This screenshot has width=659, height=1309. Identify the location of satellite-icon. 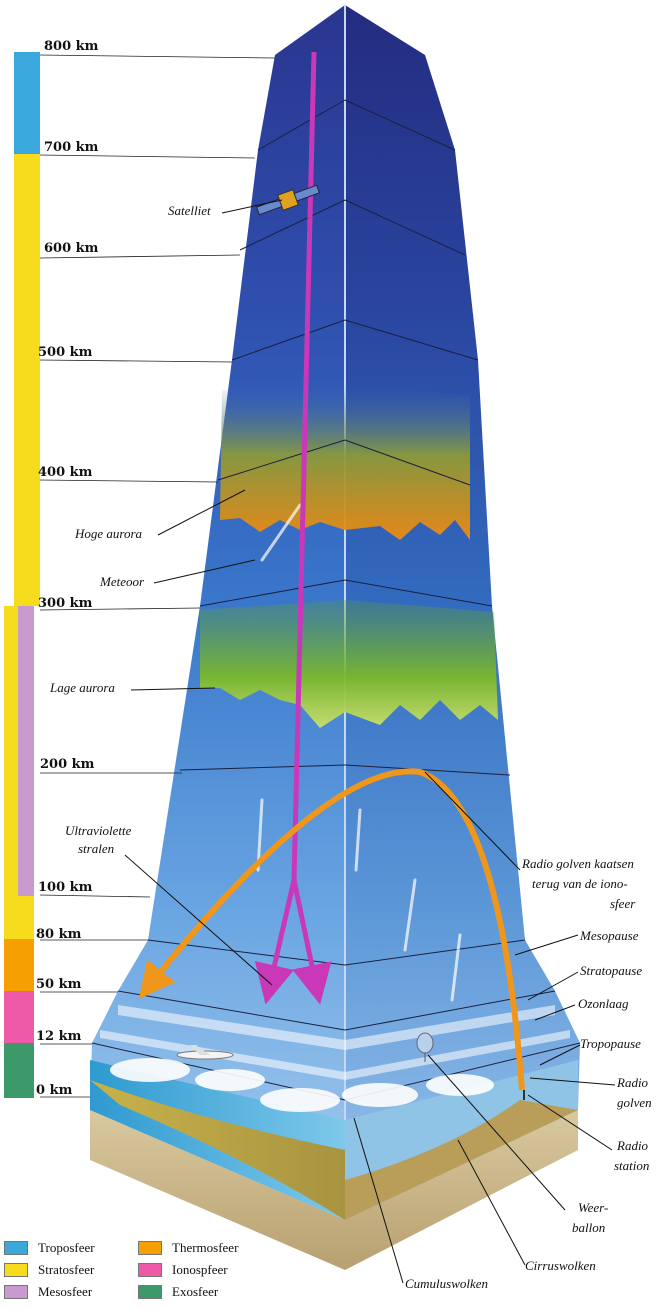
(288, 200).